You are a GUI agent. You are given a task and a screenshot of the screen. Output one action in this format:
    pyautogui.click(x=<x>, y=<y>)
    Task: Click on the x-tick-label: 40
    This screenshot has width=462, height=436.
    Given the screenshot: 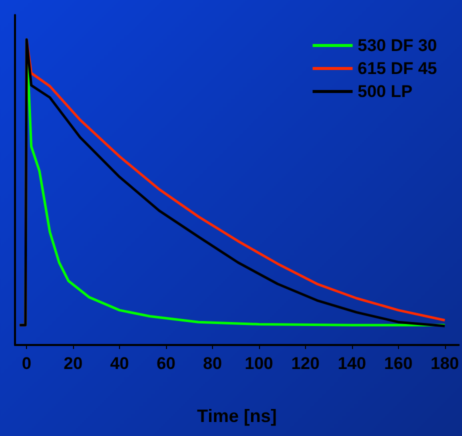 What is the action you would take?
    pyautogui.click(x=120, y=363)
    